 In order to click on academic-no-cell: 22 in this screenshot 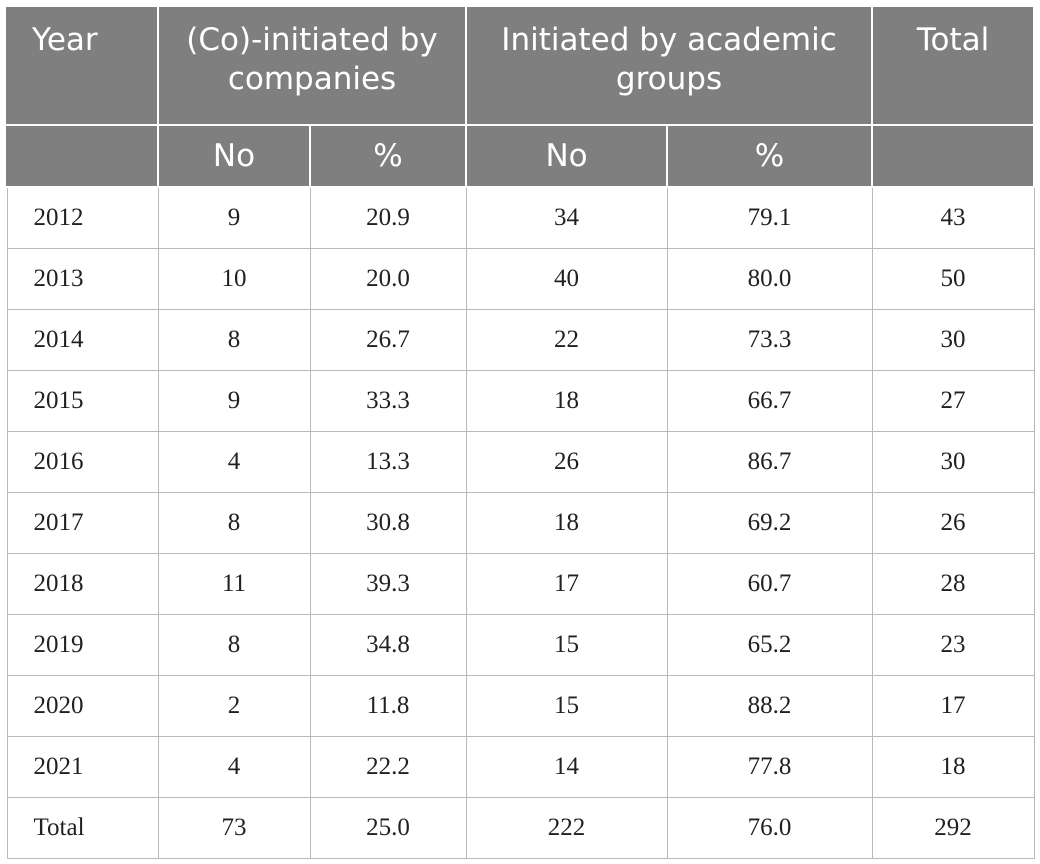, I will do `click(566, 340)`.